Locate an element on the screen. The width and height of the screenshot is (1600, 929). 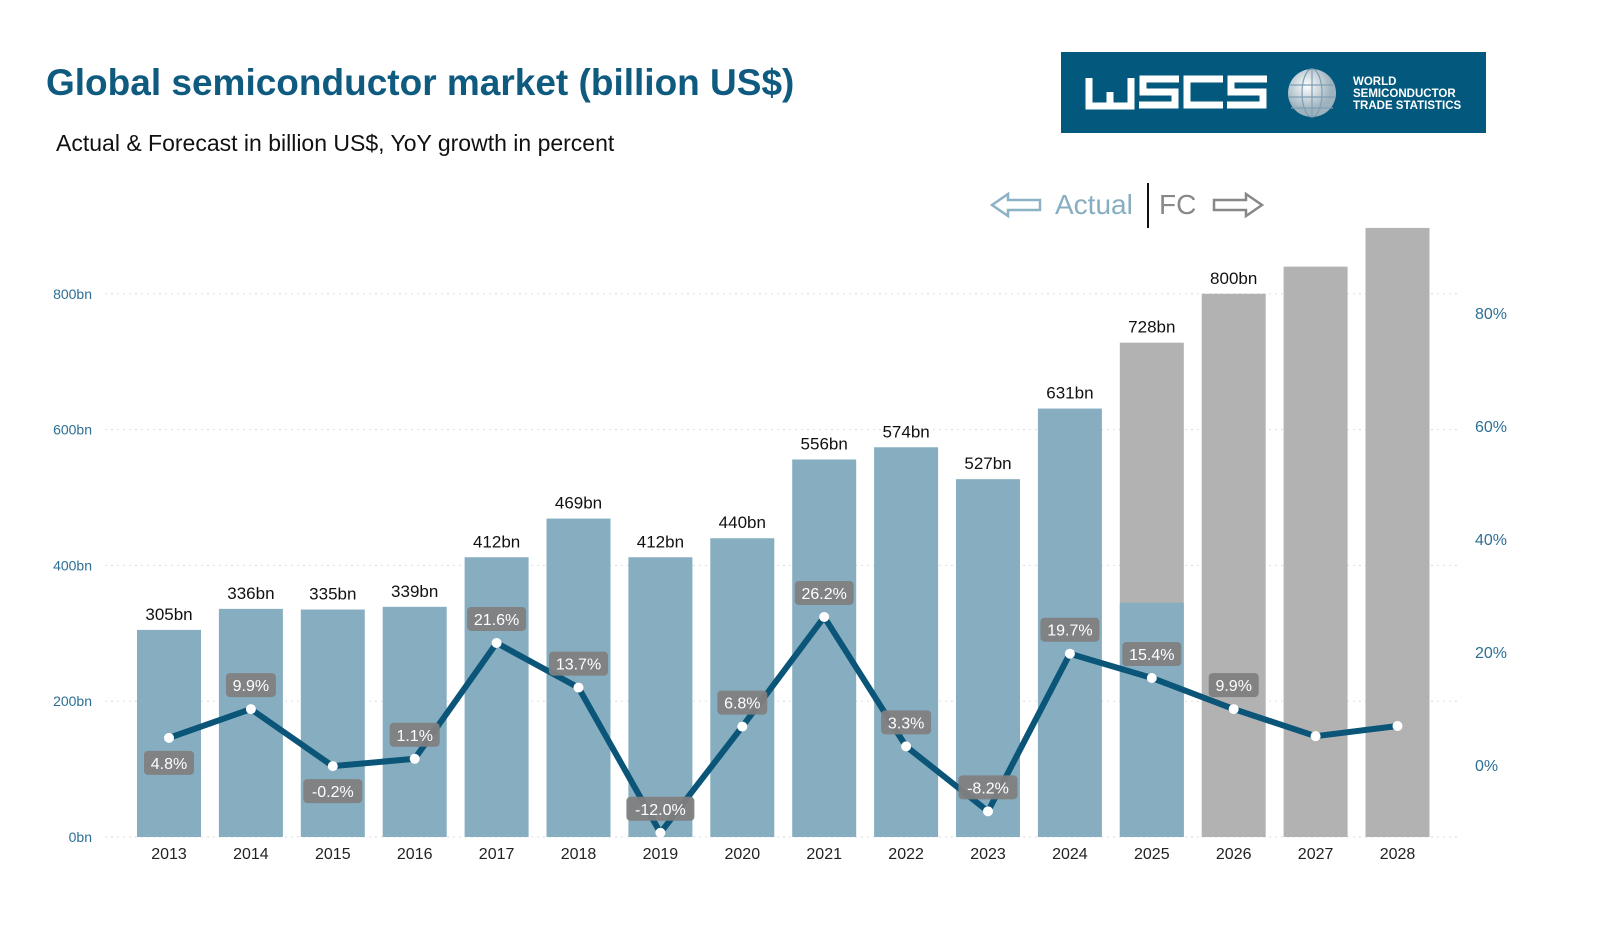
left-tick-label: 0bn is located at coordinates (80, 837).